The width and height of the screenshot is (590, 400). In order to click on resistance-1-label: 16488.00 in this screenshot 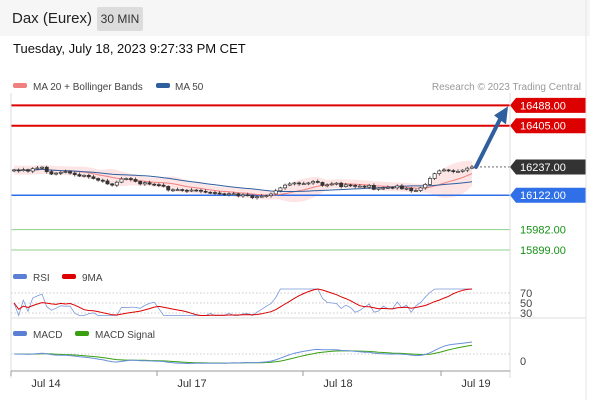, I will do `click(543, 106)`.